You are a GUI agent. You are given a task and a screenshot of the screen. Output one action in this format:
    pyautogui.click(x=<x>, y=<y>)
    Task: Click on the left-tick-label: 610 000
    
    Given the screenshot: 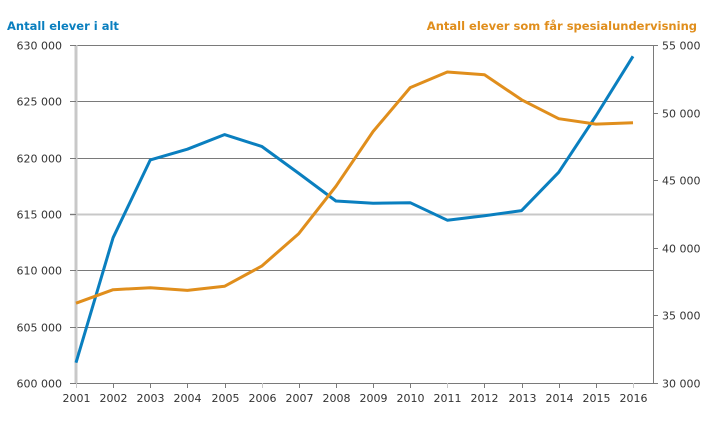 What is the action you would take?
    pyautogui.click(x=40, y=271)
    